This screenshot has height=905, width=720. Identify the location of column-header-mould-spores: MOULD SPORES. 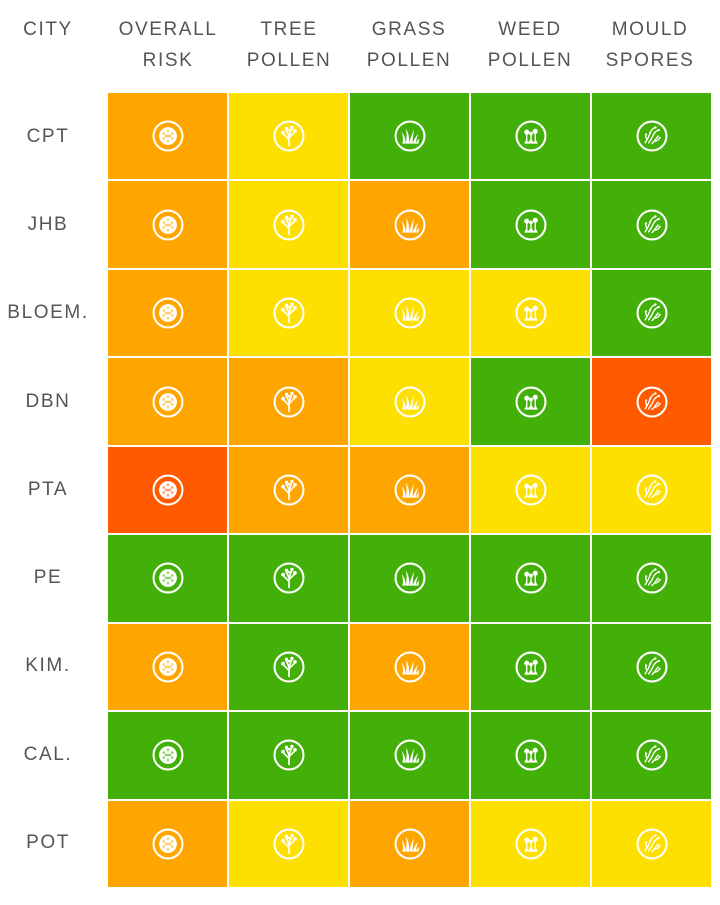
(650, 45).